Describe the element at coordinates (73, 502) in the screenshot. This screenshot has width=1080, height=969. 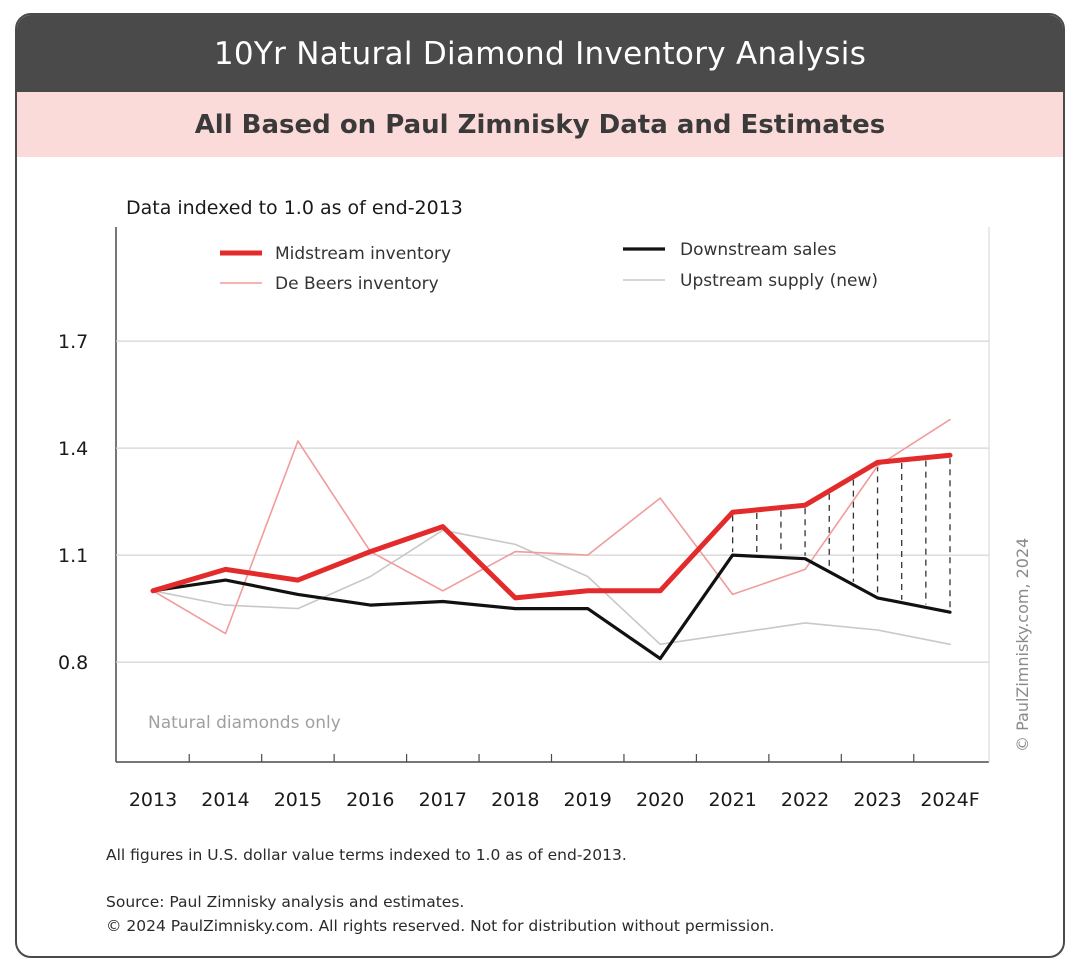
I see `y-axis-ticks: 0.8 1.1 1.4 1.7` at that location.